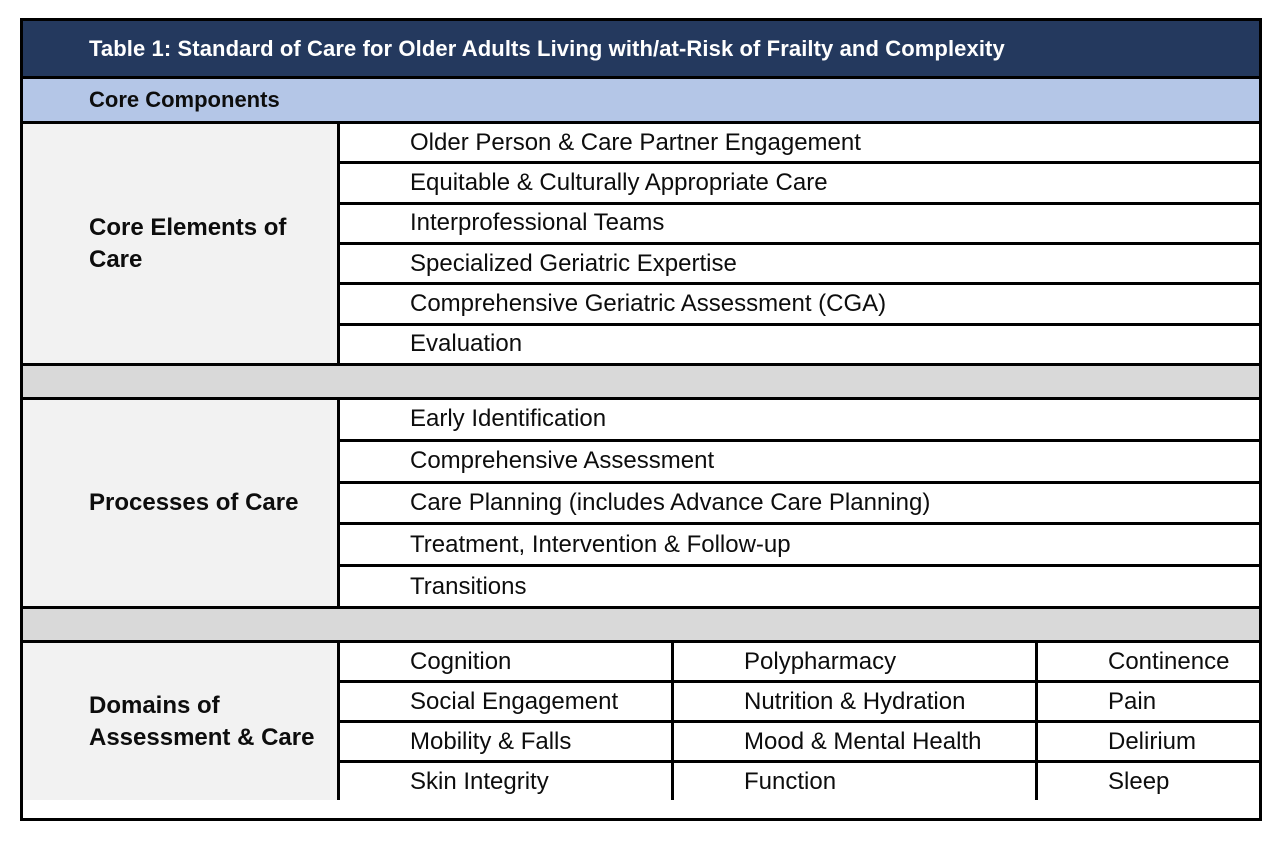 This screenshot has height=846, width=1280. What do you see at coordinates (799, 181) in the screenshot?
I see `core-element-item: Equitable & Culturally Appropriate Care` at bounding box center [799, 181].